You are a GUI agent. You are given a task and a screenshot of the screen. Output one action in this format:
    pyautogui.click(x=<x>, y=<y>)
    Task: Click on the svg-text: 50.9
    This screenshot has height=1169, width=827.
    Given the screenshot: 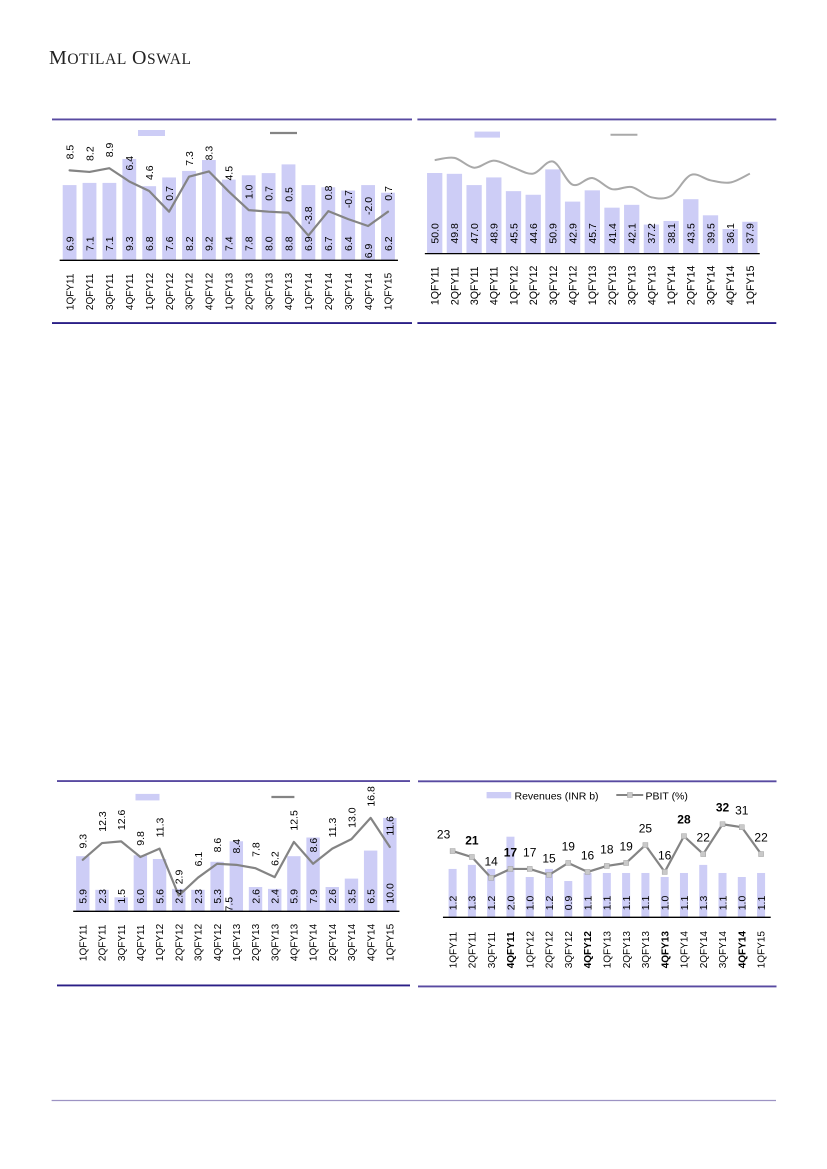 What is the action you would take?
    pyautogui.click(x=554, y=233)
    